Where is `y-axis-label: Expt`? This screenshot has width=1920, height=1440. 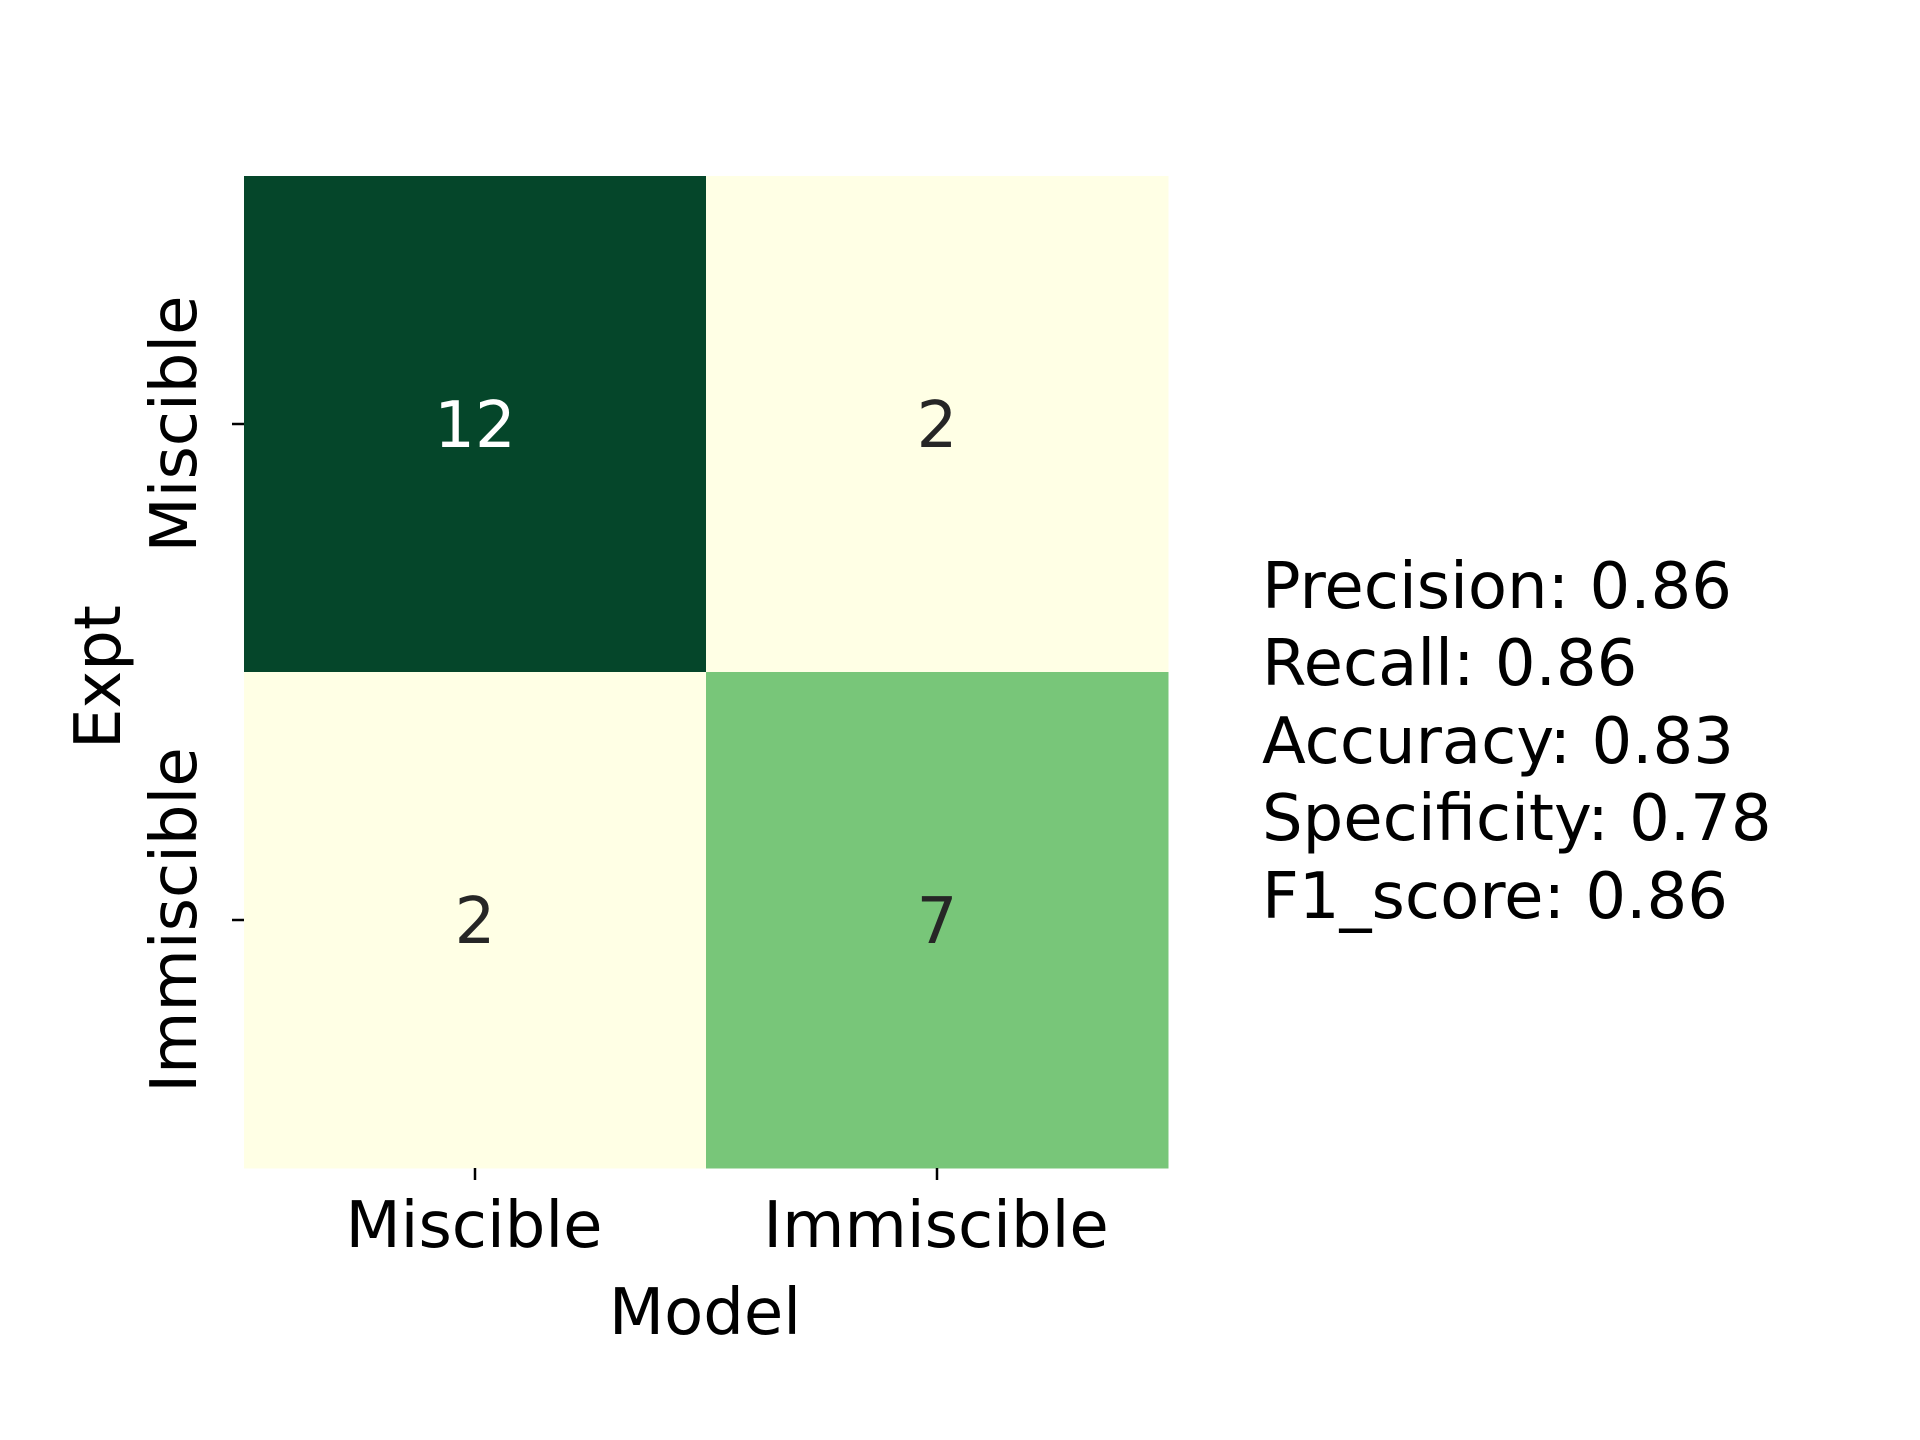 y-axis-label: Expt is located at coordinates (99, 677).